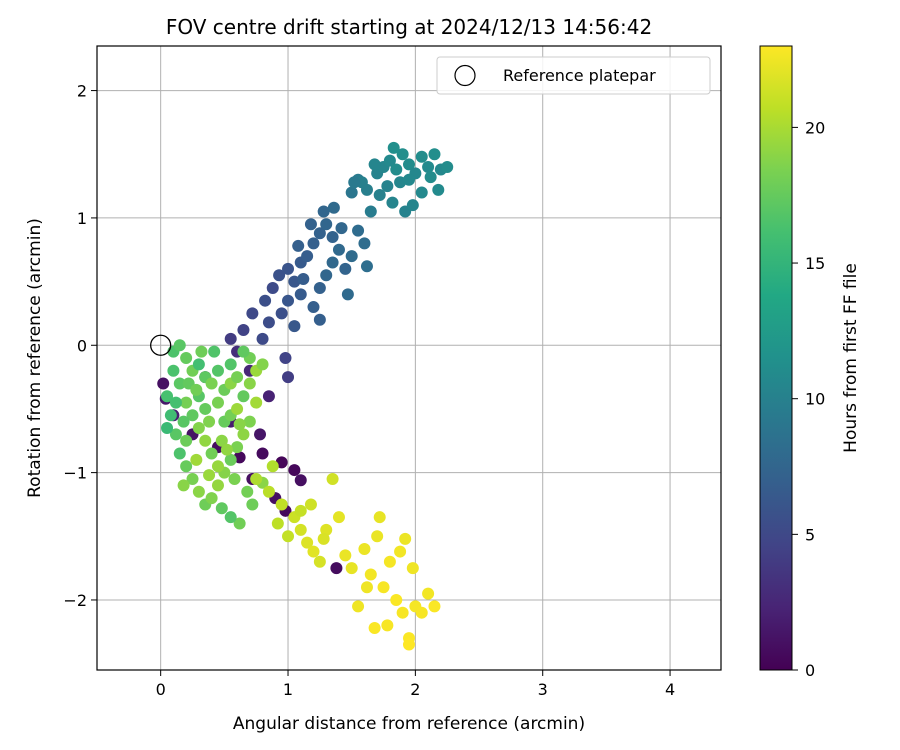 This screenshot has height=750, width=900. I want to click on colorbar-tick-label: 5, so click(810, 534).